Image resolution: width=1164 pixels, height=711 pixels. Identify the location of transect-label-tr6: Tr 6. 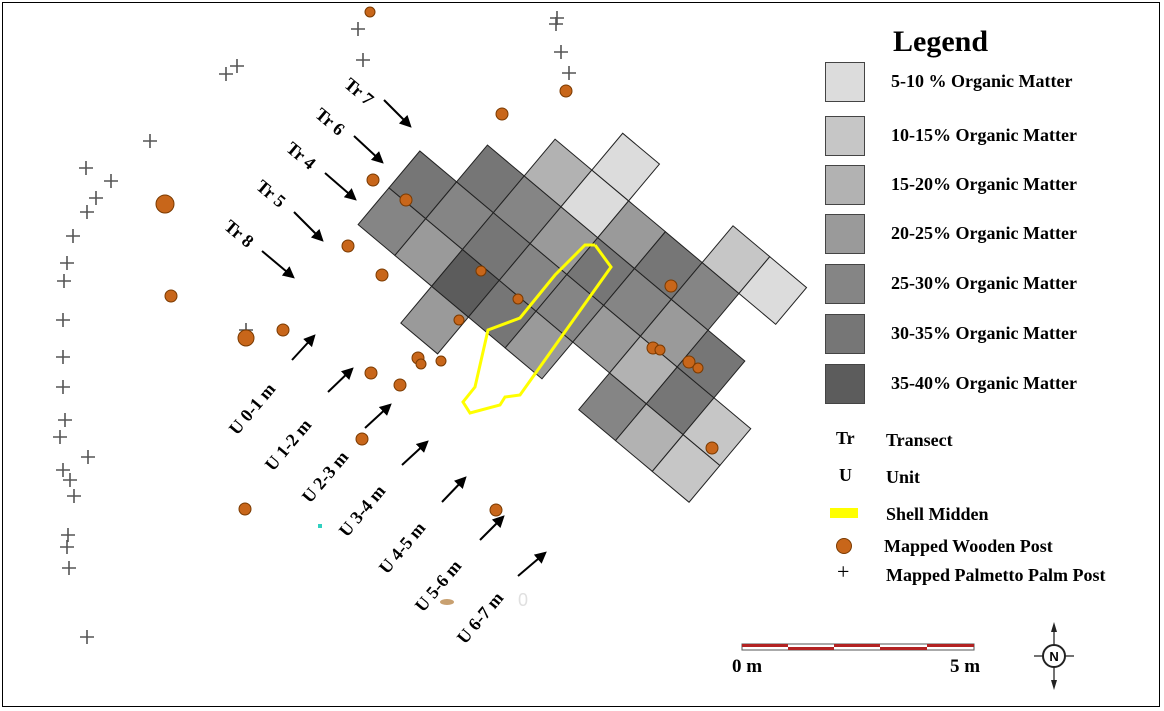
(329, 122).